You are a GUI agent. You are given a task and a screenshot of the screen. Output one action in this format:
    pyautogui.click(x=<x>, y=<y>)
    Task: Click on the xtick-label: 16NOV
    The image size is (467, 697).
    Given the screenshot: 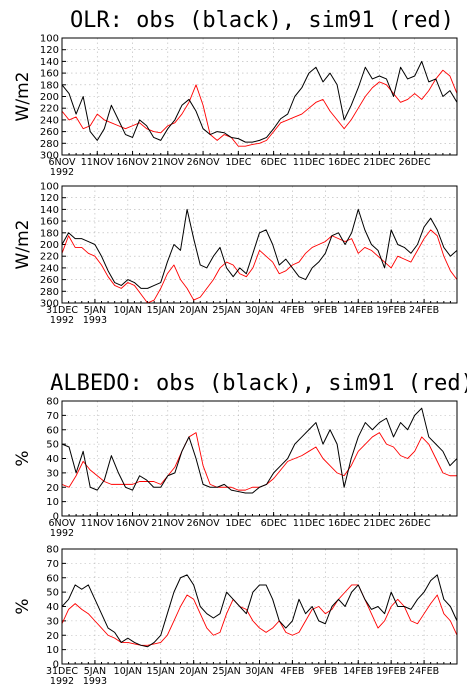 What is the action you would take?
    pyautogui.click(x=133, y=523)
    